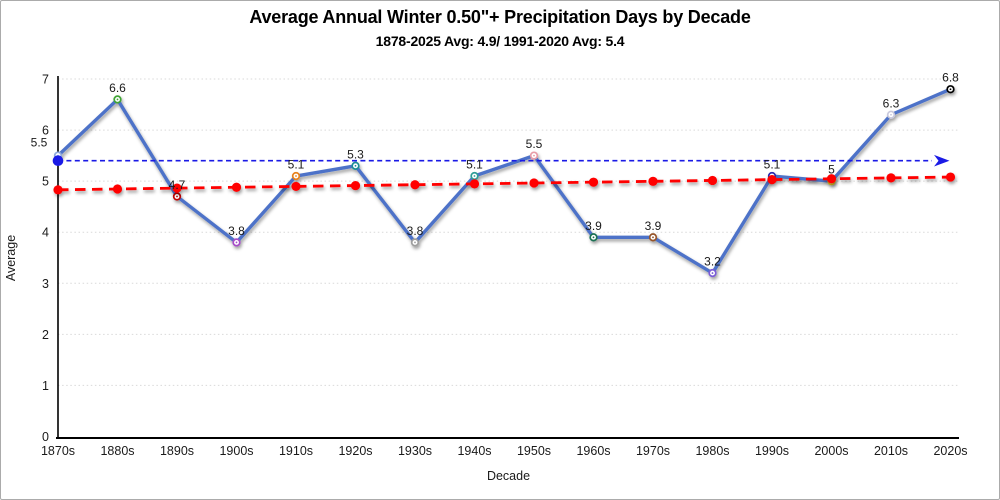 Image resolution: width=1000 pixels, height=500 pixels. I want to click on data-label: 6.3, so click(891, 103).